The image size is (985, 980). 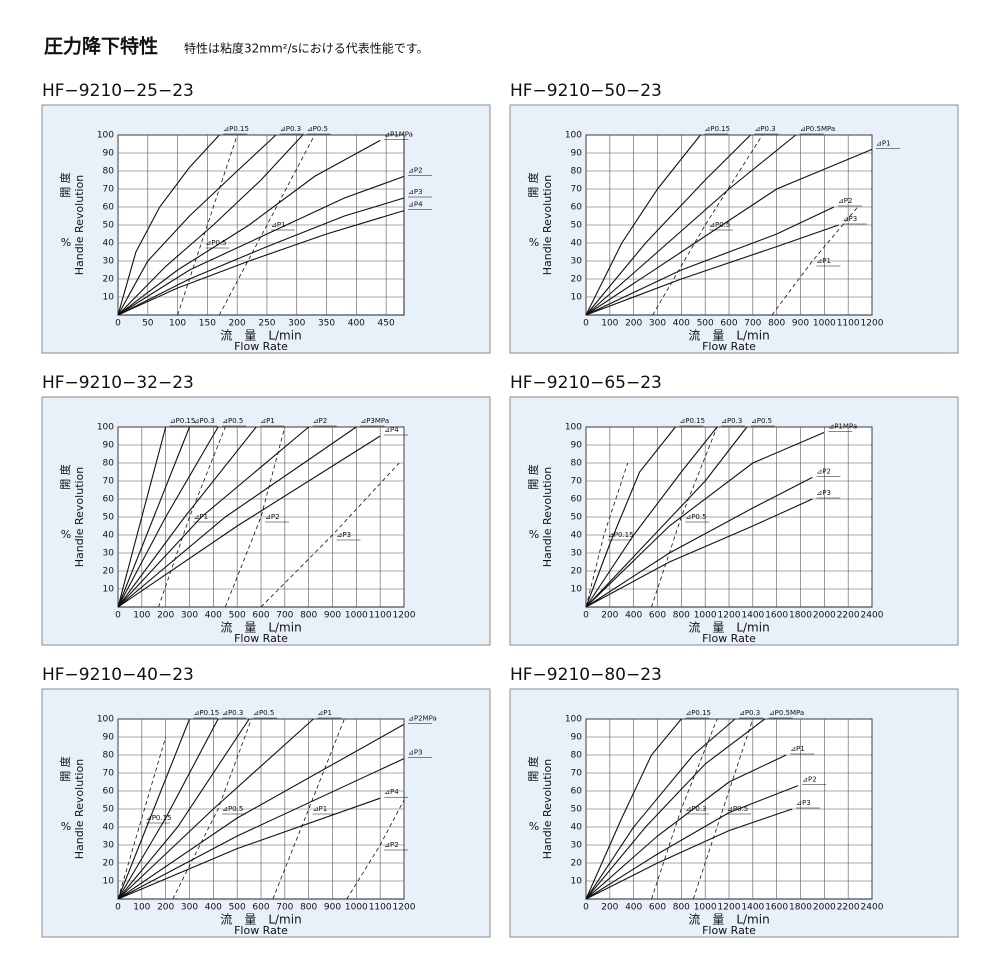 I want to click on x-tick-label: 250, so click(x=266, y=324).